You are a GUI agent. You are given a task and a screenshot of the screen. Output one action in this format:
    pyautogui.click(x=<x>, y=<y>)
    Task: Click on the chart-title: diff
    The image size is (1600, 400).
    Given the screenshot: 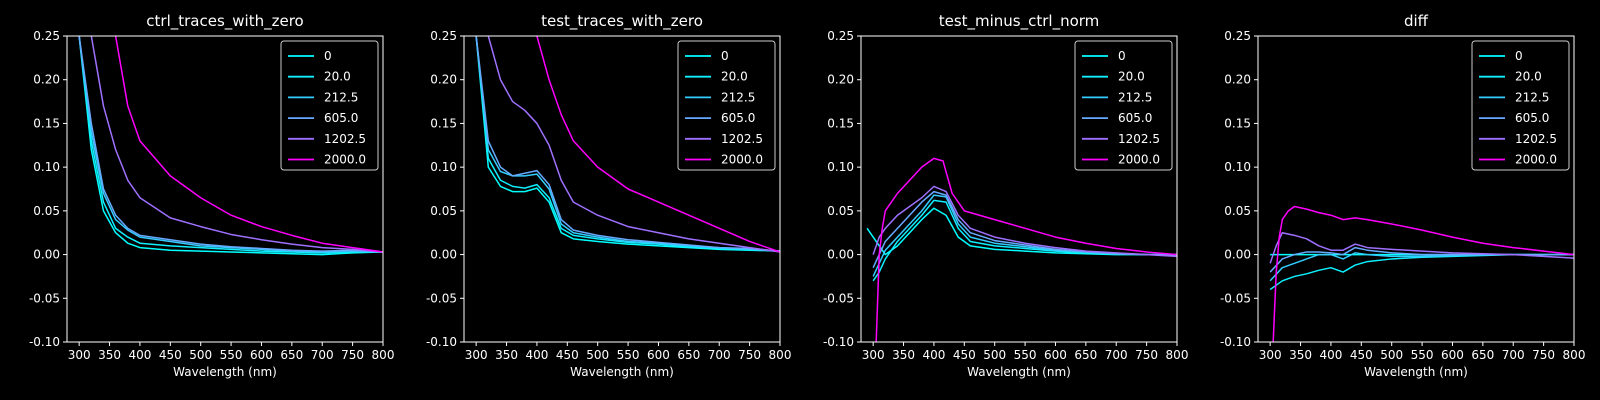 What is the action you would take?
    pyautogui.click(x=1416, y=21)
    